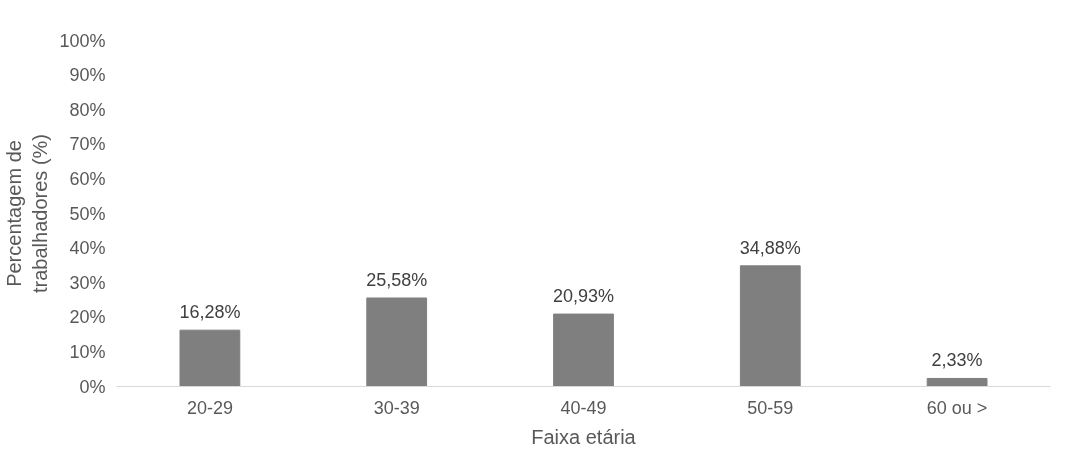 Image resolution: width=1073 pixels, height=459 pixels. Describe the element at coordinates (87, 178) in the screenshot. I see `y-tick-label: 60%` at that location.